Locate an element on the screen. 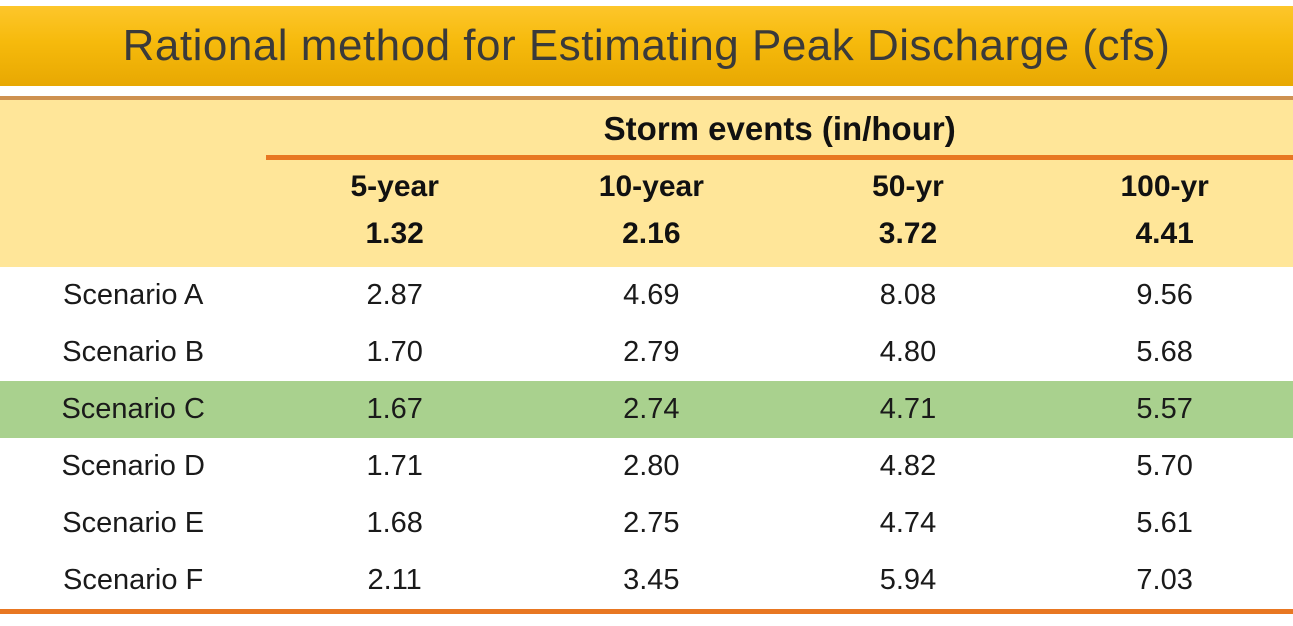 The image size is (1293, 626). intensity-row: 1.32 2.16 3.72 4.41 is located at coordinates (646, 237).